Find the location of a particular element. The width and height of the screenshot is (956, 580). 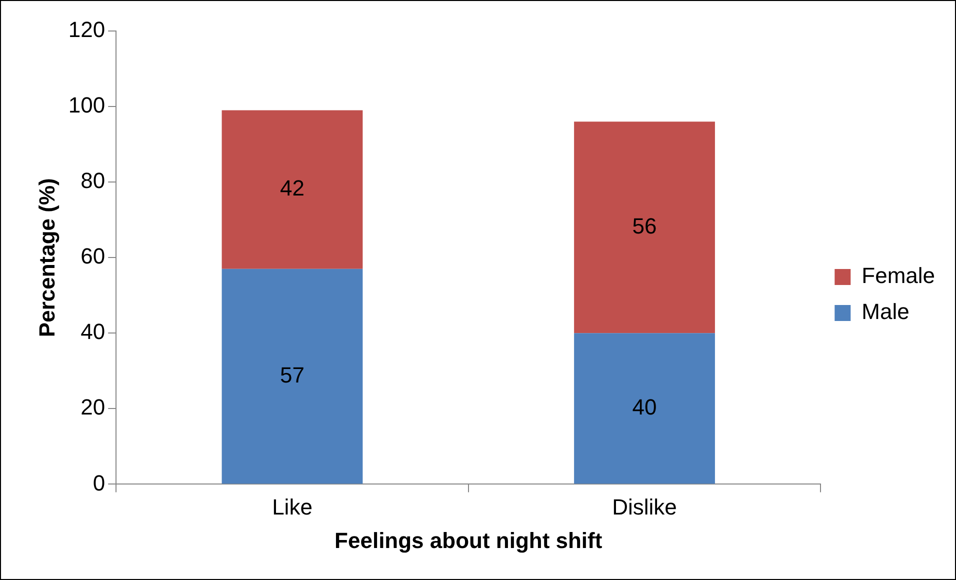

y-axis-title: Percentage (%) is located at coordinates (47, 258).